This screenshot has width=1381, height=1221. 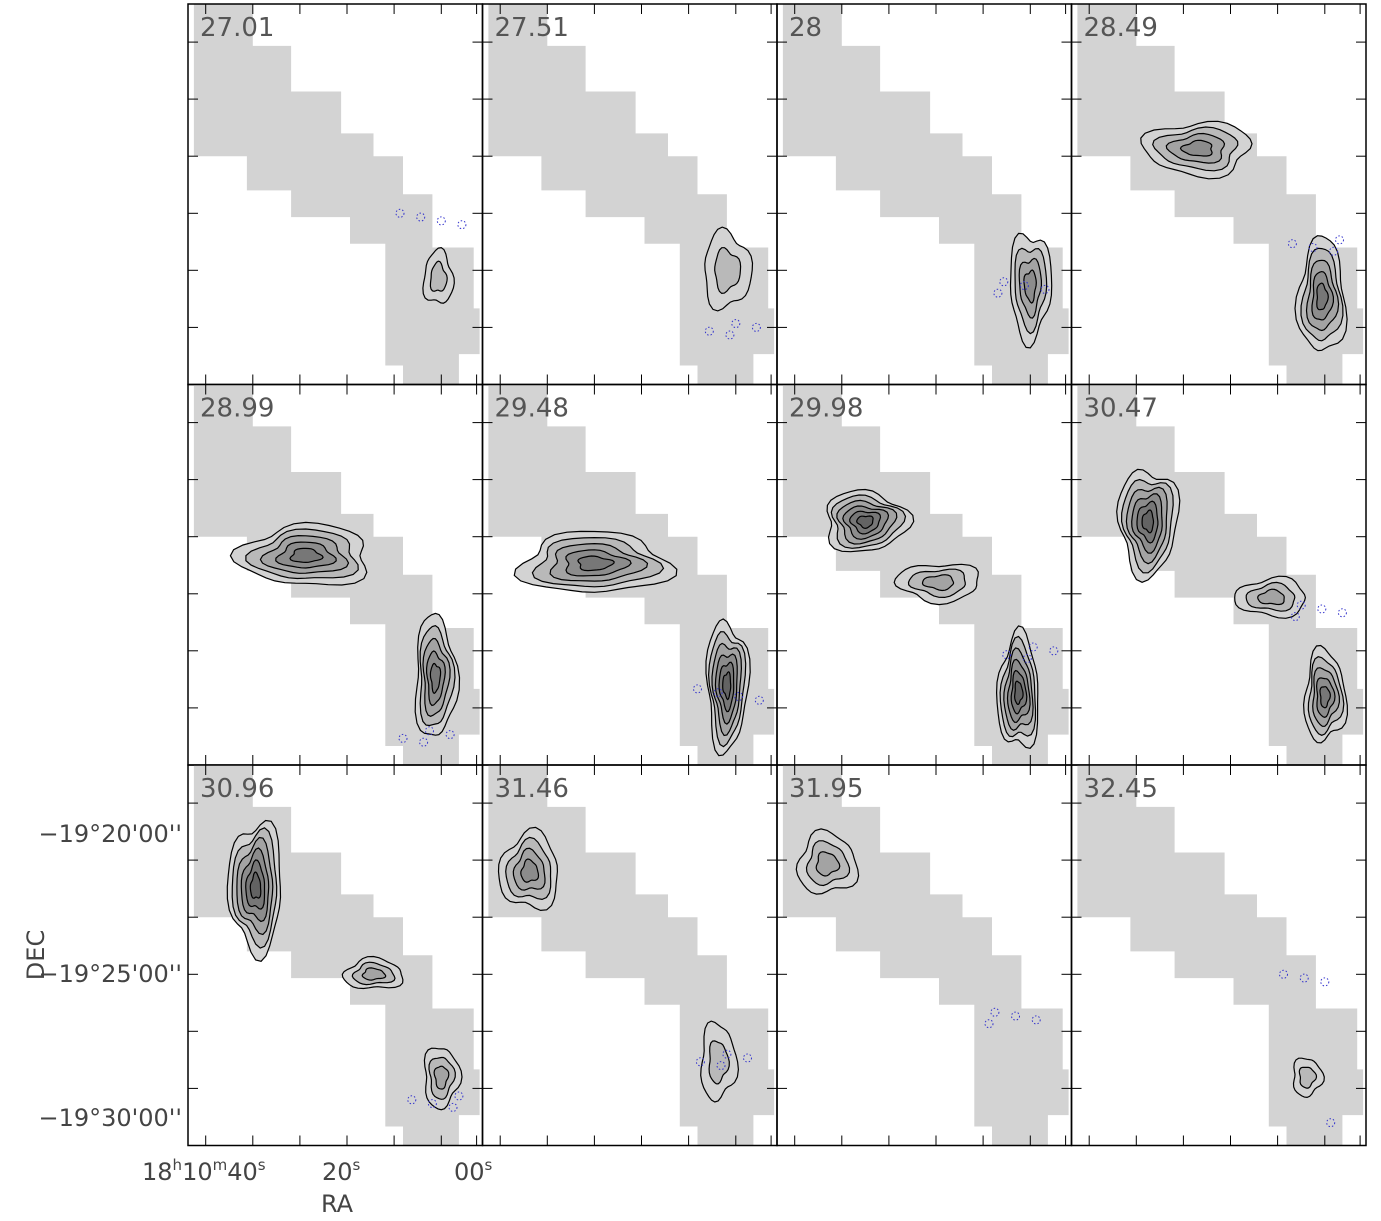 I want to click on channel-panel: 28.49, so click(x=1218, y=194).